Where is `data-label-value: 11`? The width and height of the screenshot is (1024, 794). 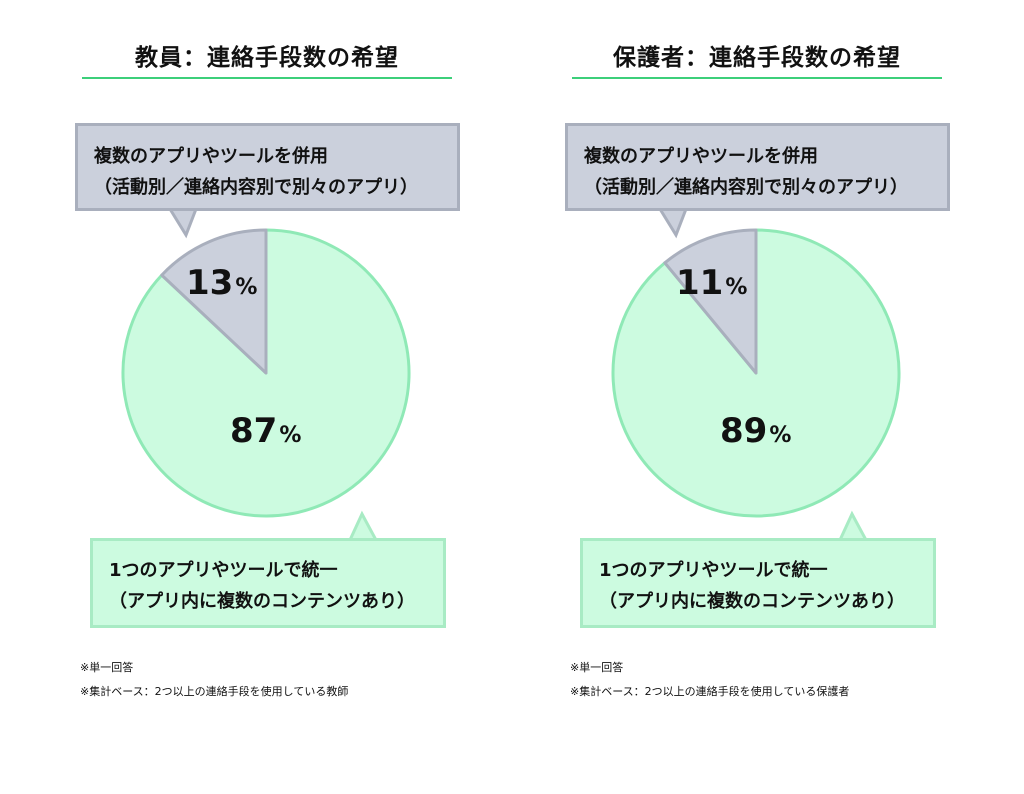 data-label-value: 11 is located at coordinates (700, 283).